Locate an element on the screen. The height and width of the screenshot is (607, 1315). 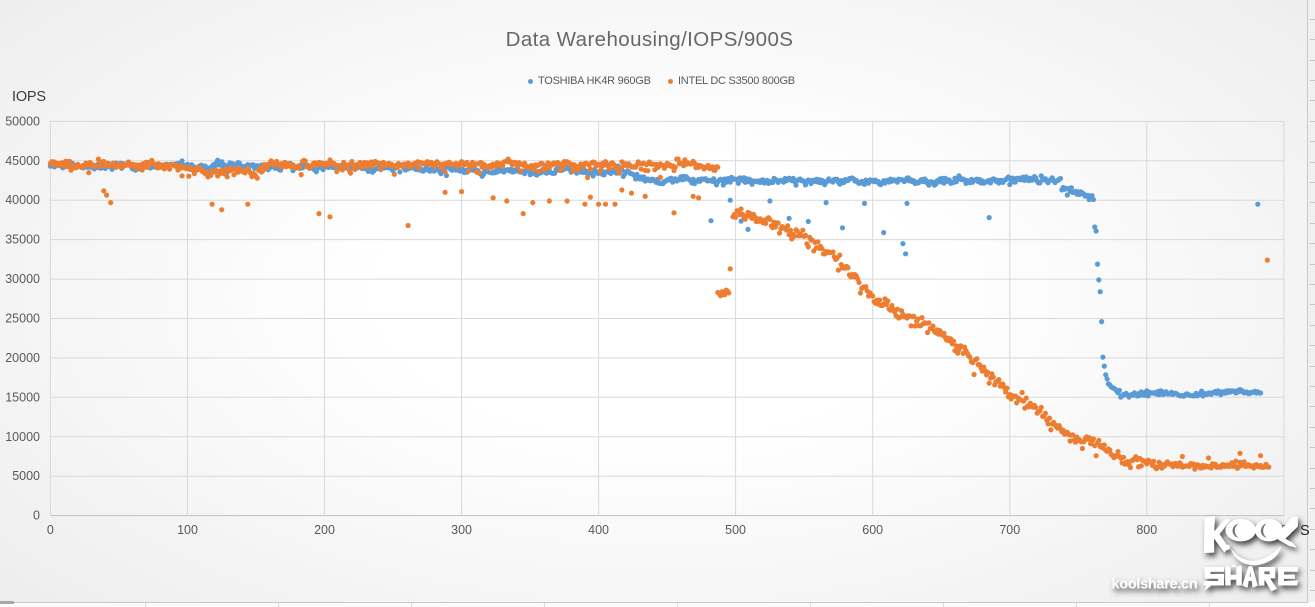
svg-text: 200 is located at coordinates (324, 530).